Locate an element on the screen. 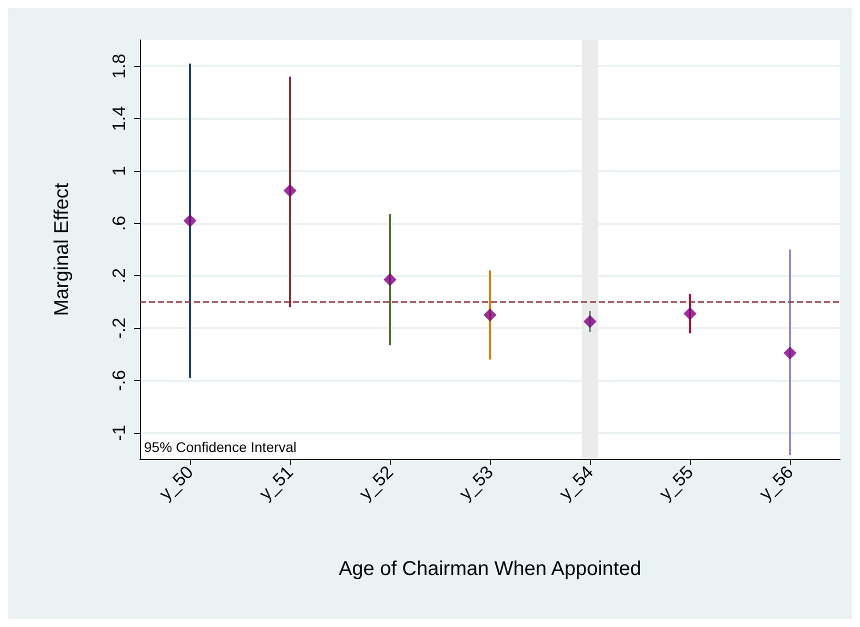  y-tick-label: -1 is located at coordinates (119, 432).